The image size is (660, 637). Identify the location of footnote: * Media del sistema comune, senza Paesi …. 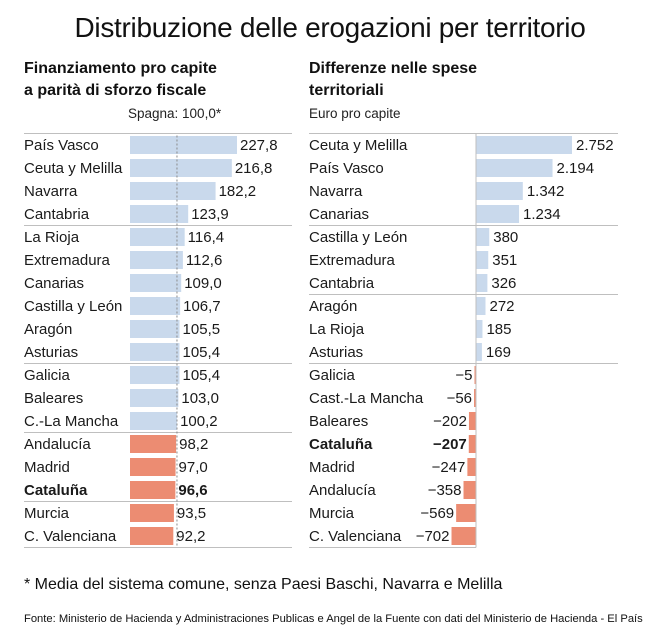
(263, 584).